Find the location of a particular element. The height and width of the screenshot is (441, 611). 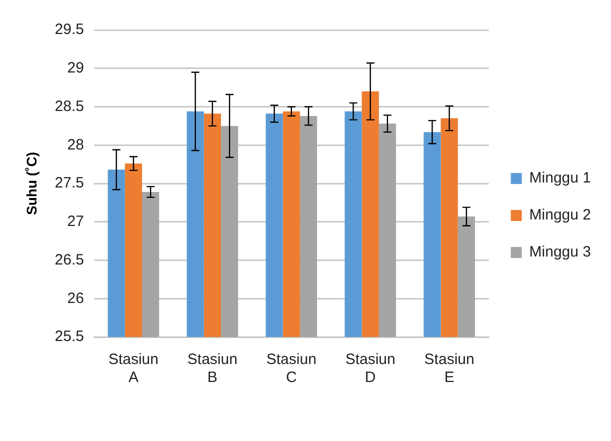

y-tick-label: 25.5 is located at coordinates (69, 337).